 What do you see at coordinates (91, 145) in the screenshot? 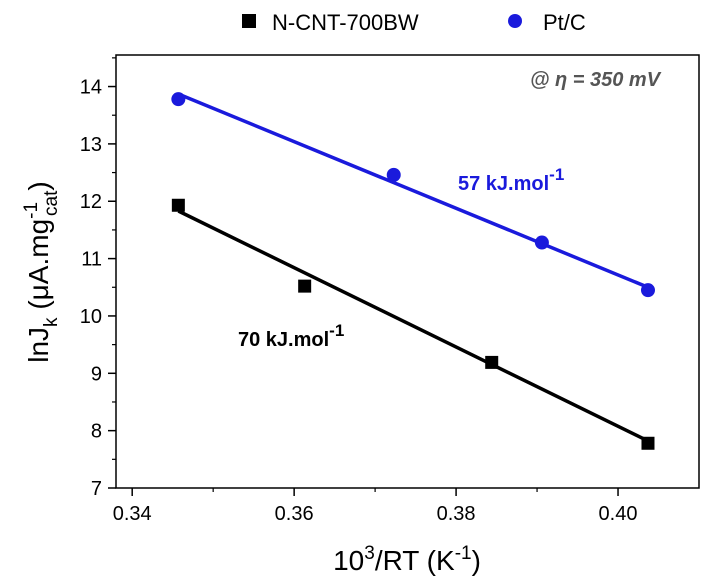
I see `y-tick-label: 13` at bounding box center [91, 145].